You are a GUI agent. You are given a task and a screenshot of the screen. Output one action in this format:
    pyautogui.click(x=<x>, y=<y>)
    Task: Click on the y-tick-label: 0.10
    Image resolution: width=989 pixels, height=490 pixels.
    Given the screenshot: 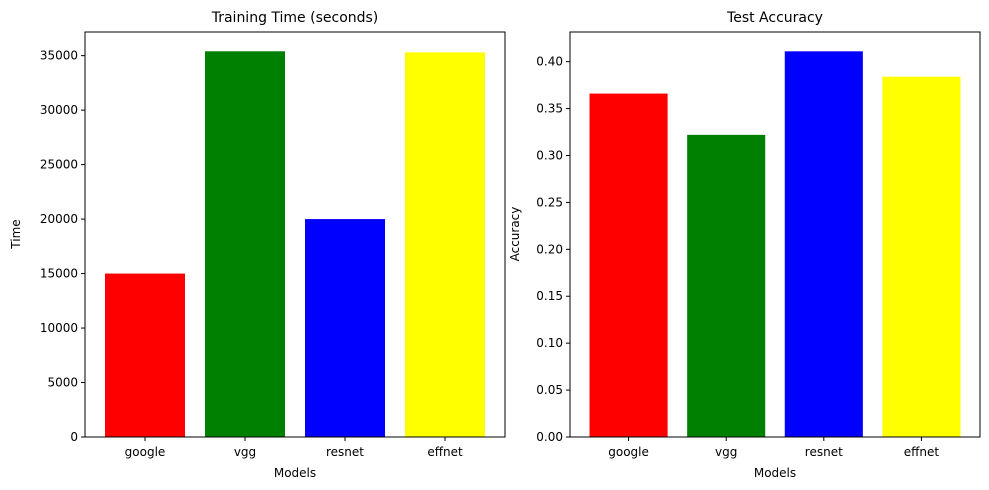 What is the action you would take?
    pyautogui.click(x=549, y=343)
    